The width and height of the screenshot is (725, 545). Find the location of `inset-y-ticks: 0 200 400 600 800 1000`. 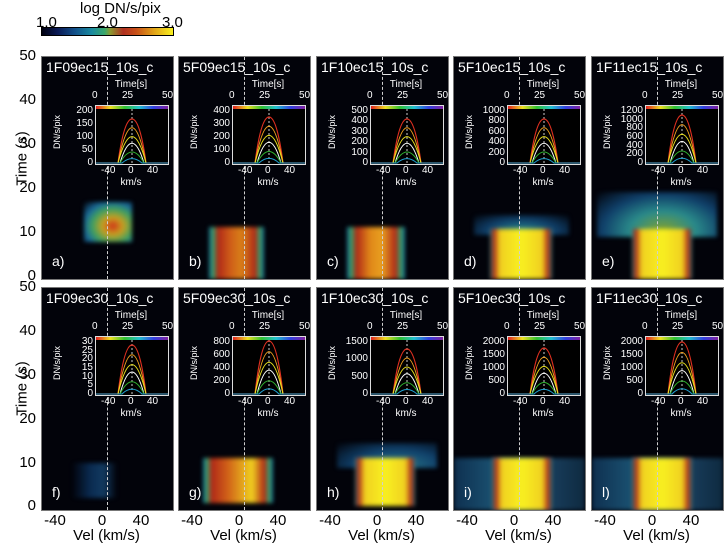

inset-y-ticks: 0 200 400 600 800 1000 is located at coordinates (493, 136).